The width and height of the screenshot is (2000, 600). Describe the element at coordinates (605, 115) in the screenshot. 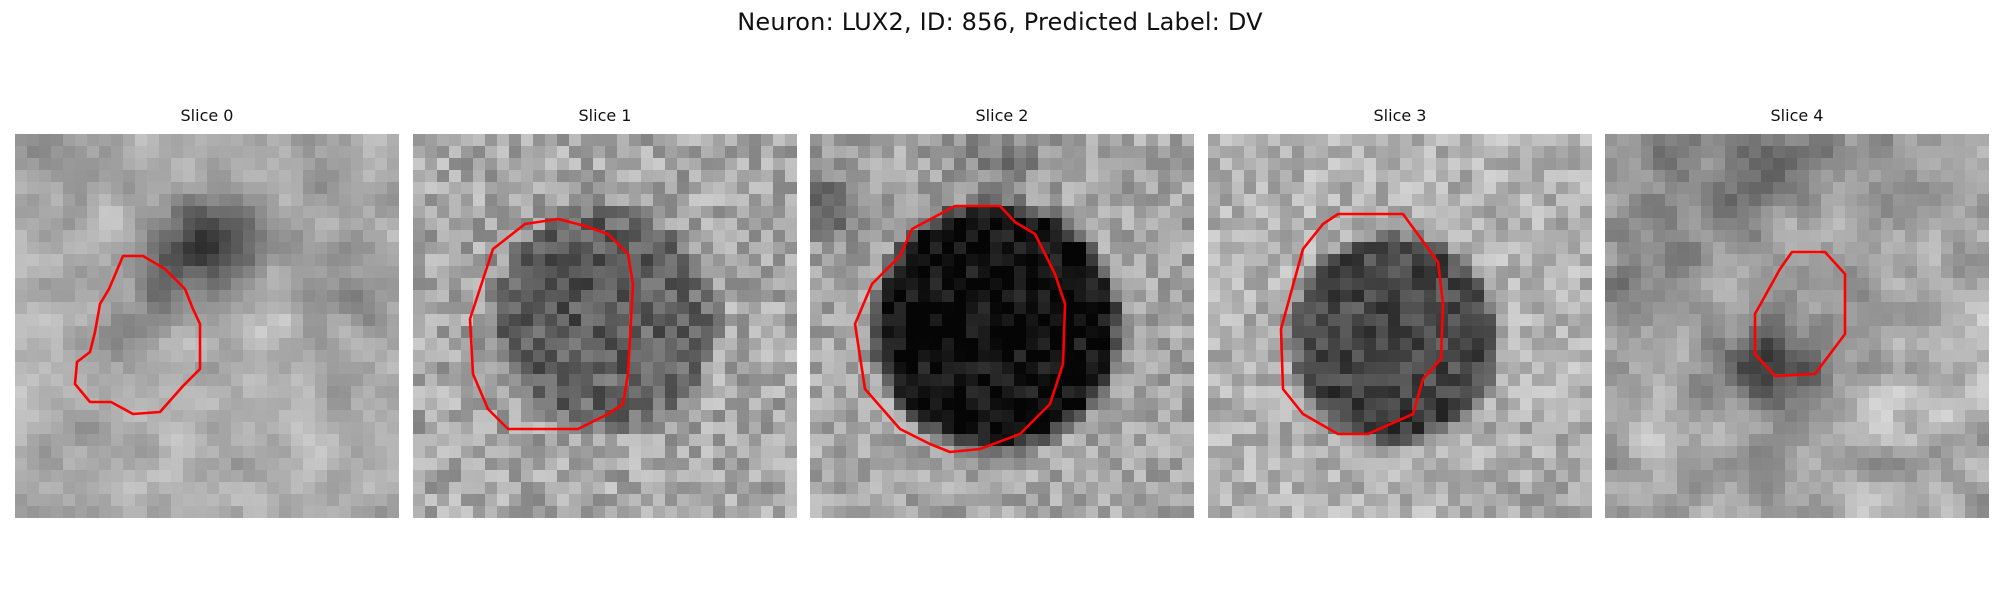

I see `slice-title-1: Slice 1` at that location.